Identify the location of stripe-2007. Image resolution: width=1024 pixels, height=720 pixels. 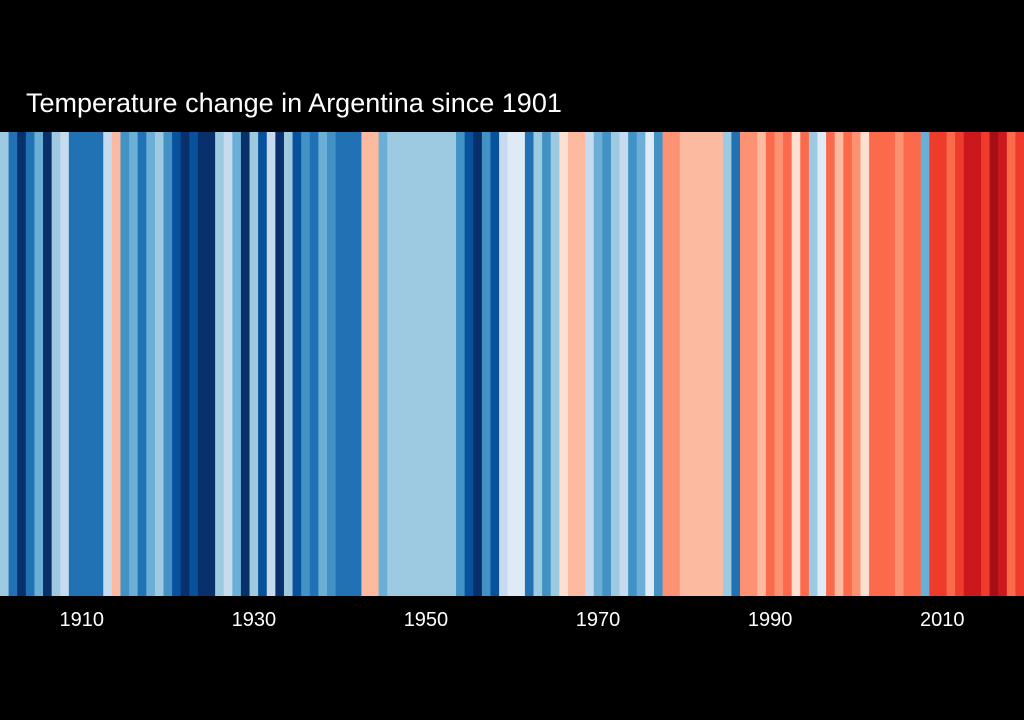
(917, 364).